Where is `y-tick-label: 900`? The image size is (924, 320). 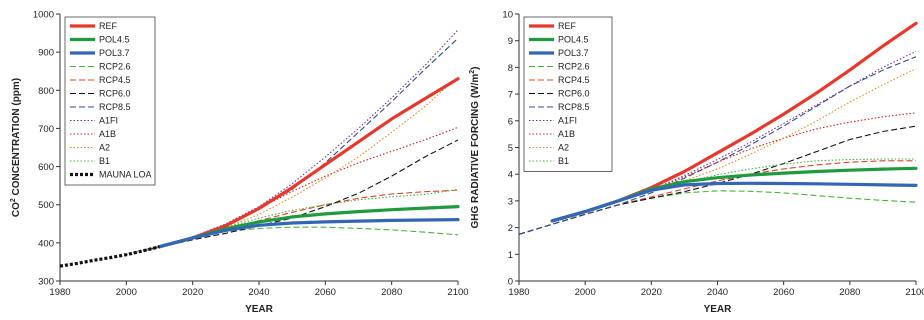
y-tick-label: 900 is located at coordinates (46, 53).